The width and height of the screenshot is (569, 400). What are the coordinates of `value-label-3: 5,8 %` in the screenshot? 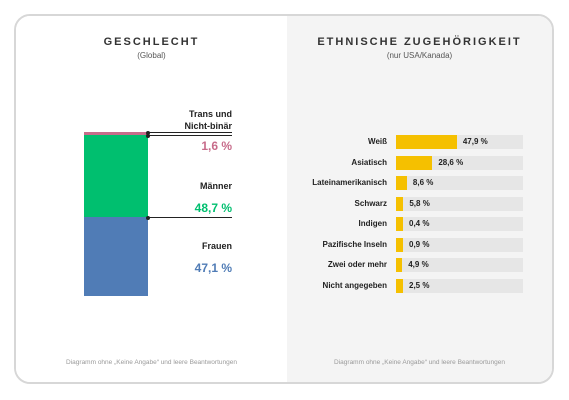 It's located at (419, 203).